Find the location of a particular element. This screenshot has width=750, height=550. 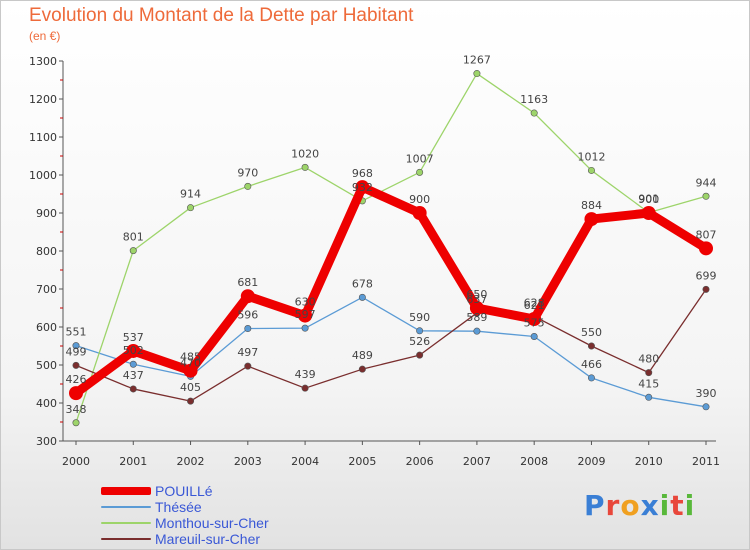

x-tick-label: 2006 is located at coordinates (420, 461).